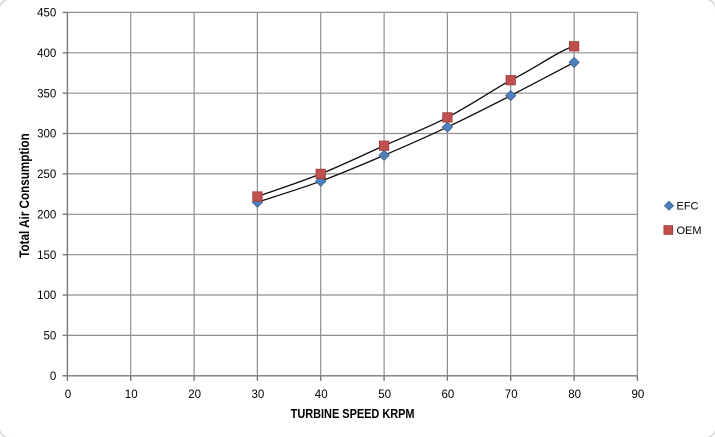 The height and width of the screenshot is (437, 715). Describe the element at coordinates (258, 395) in the screenshot. I see `svg-text: 30` at that location.